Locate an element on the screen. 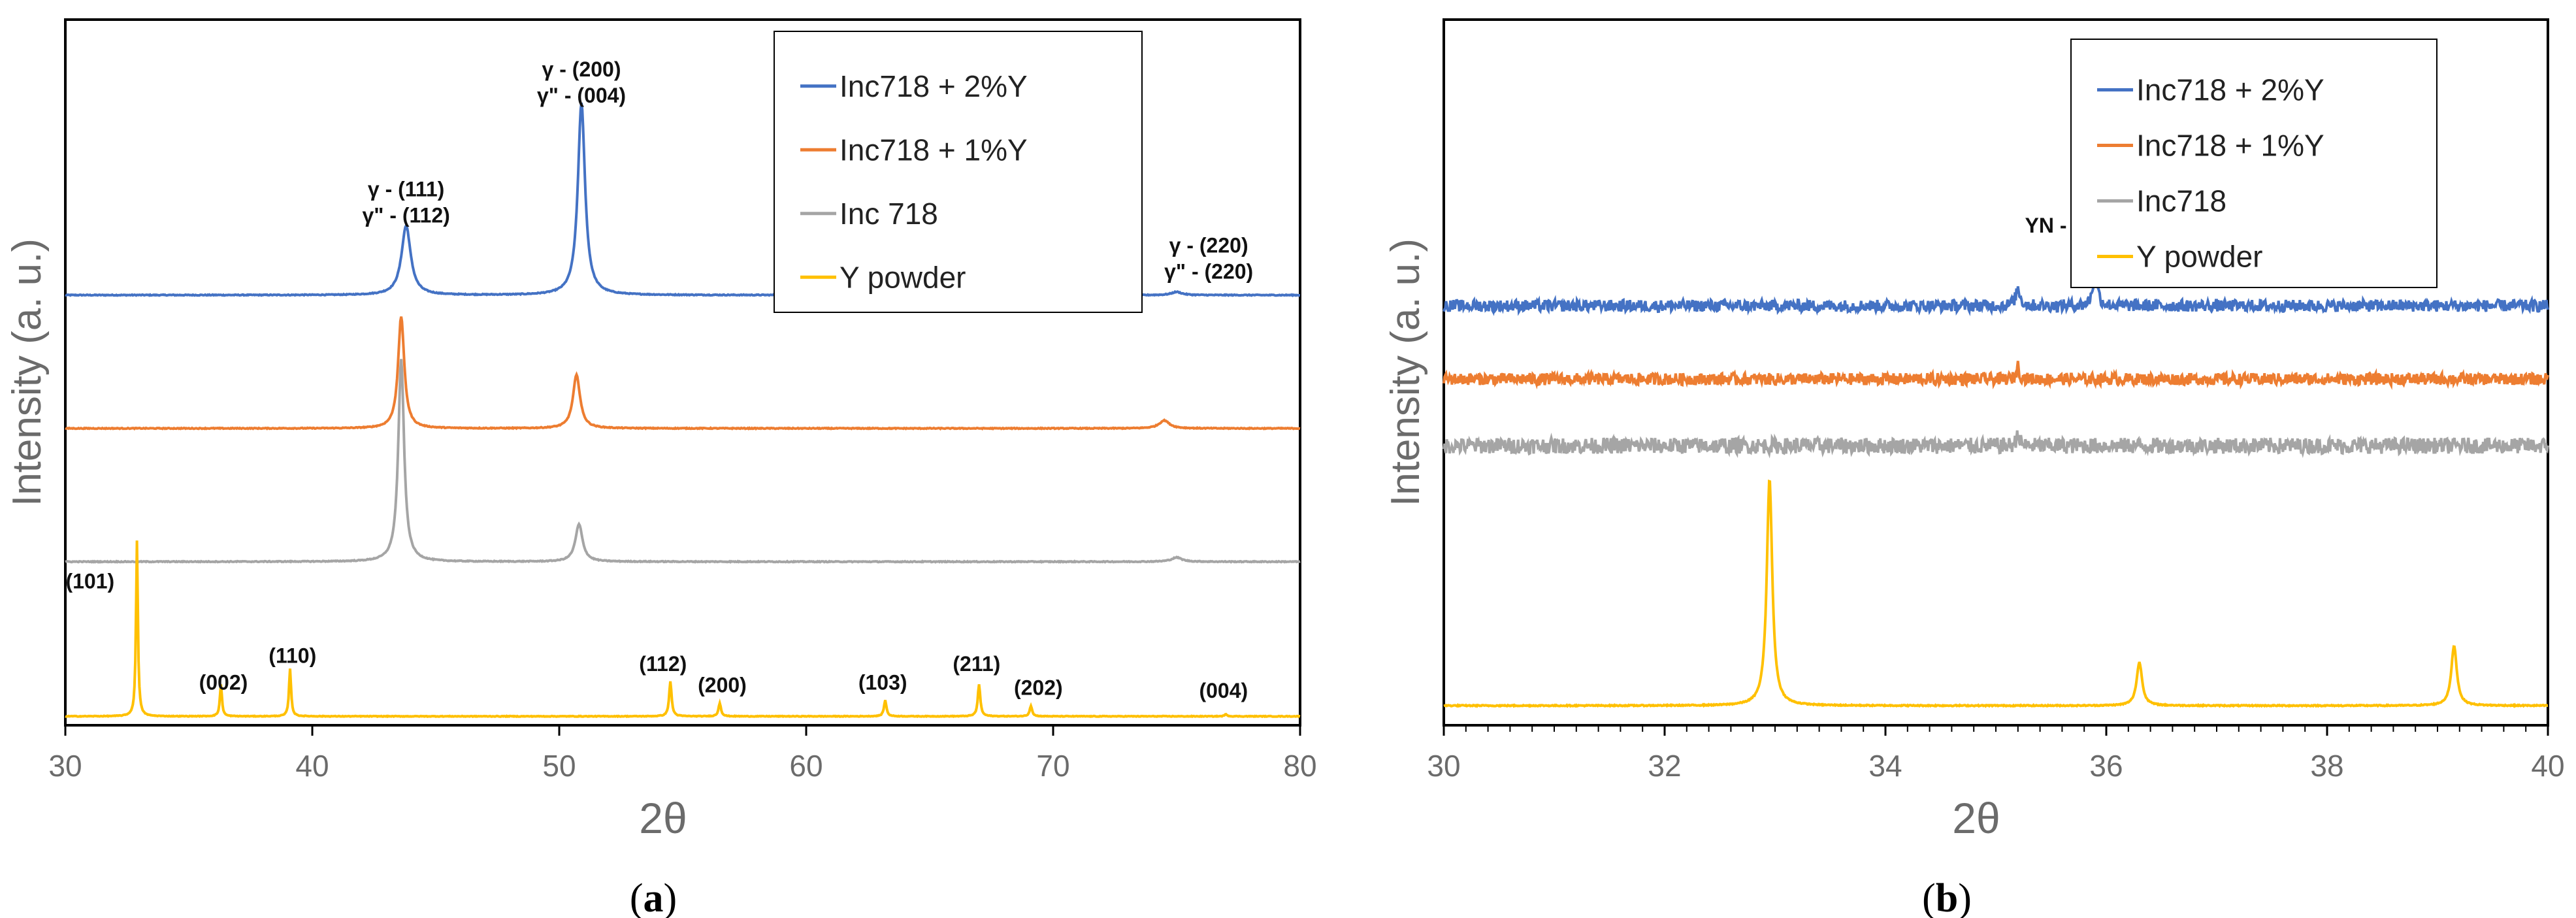  x-tick-label: 32 is located at coordinates (1664, 766).